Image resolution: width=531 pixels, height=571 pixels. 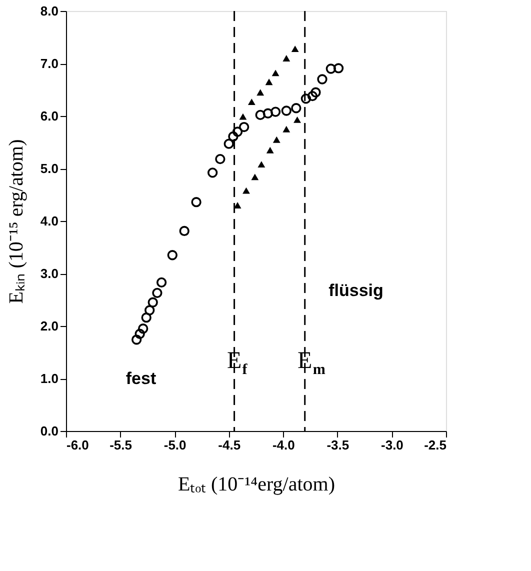 I want to click on x-tick-label: -6.0, so click(x=77, y=445).